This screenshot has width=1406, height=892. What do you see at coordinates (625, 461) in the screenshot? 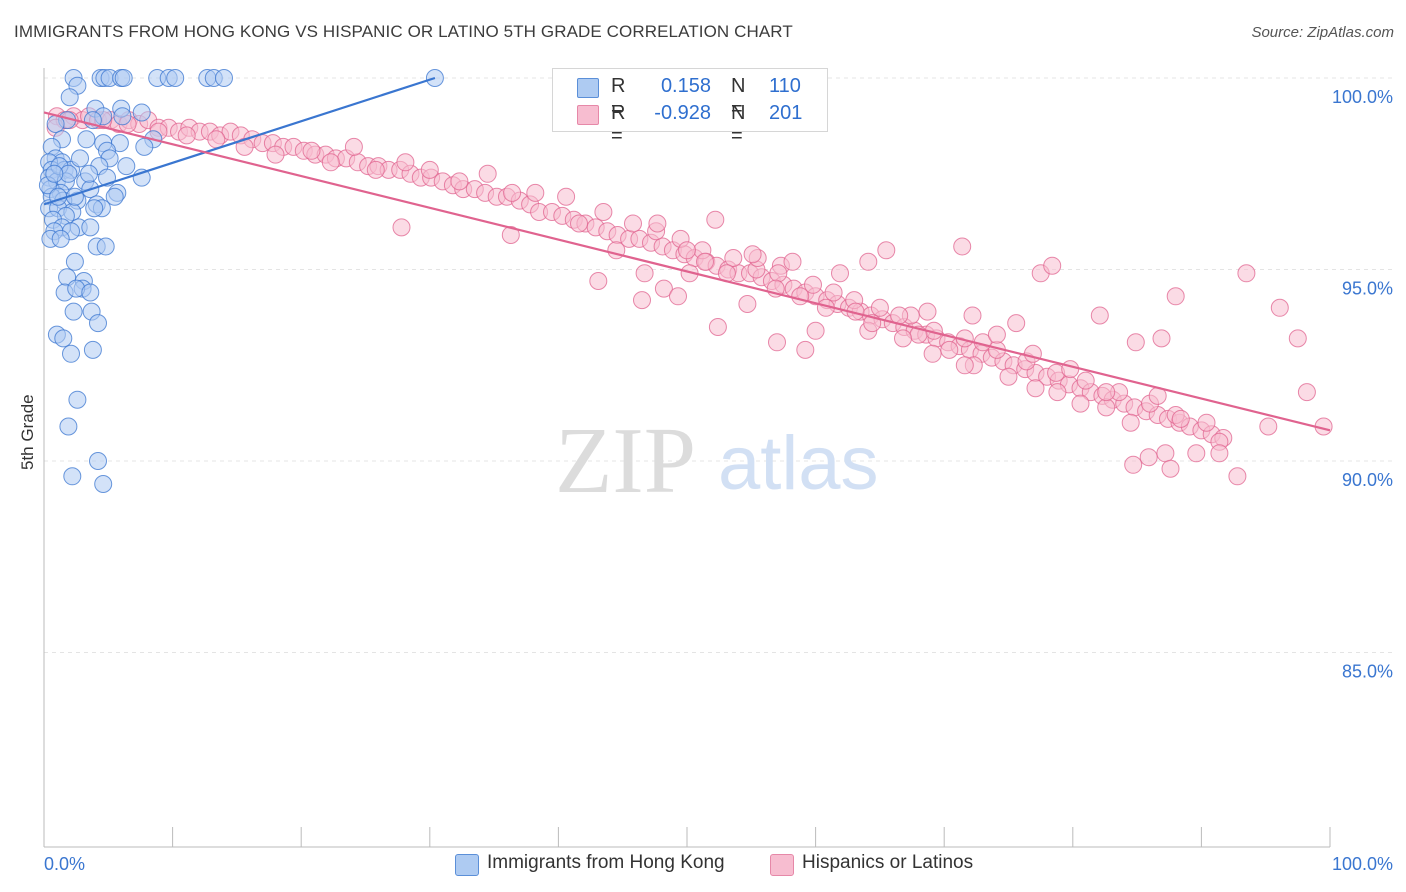
I see `watermark-zip: ZIP` at bounding box center [625, 461].